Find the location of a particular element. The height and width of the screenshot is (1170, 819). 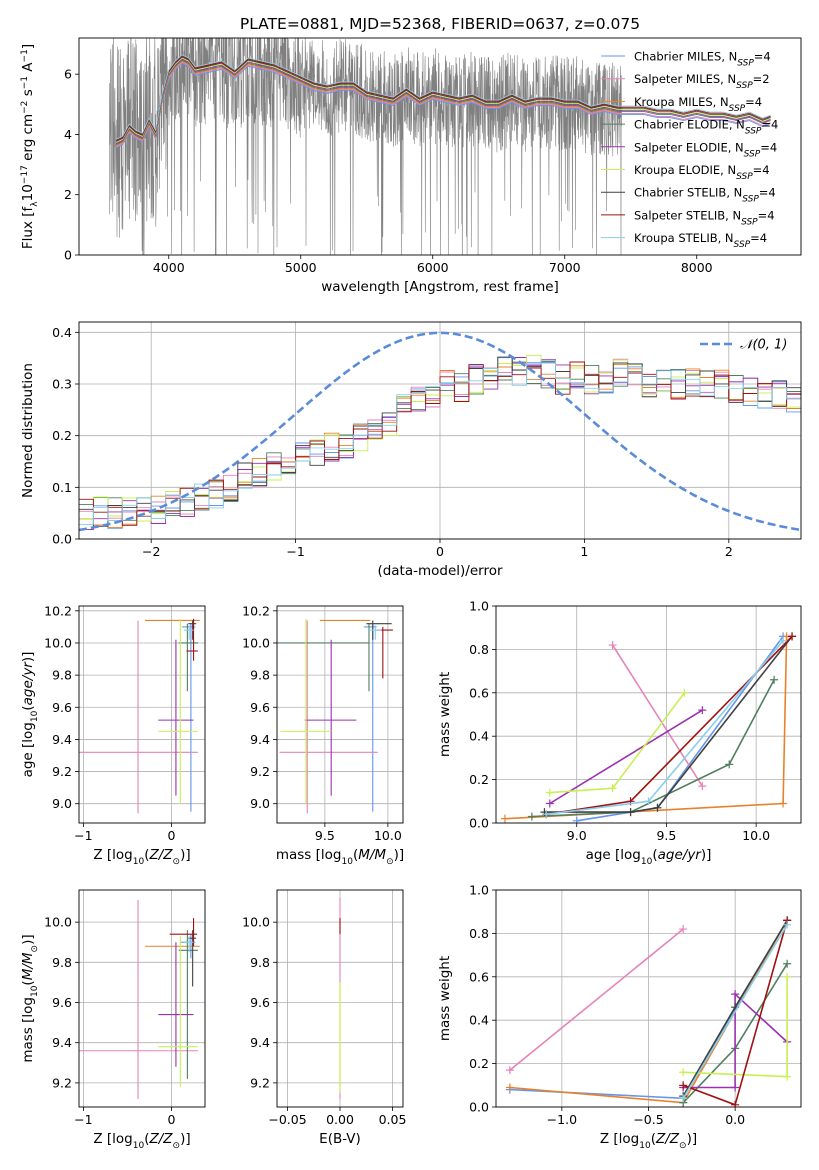

mass-vs-Z-ytick-label: 9.8 is located at coordinates (62, 962).